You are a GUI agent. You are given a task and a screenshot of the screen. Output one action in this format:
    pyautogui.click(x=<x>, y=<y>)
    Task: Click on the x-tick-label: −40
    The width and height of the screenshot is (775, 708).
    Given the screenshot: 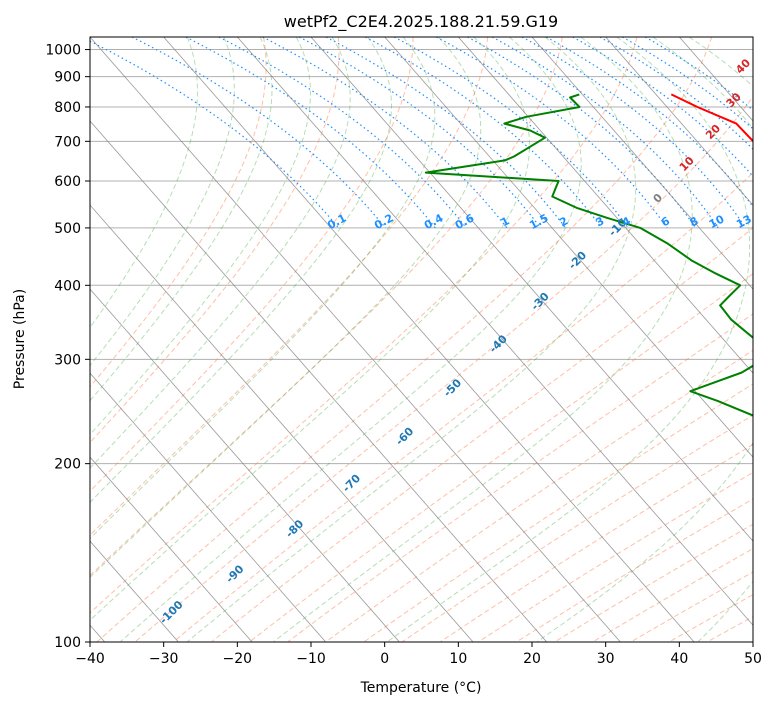 What is the action you would take?
    pyautogui.click(x=90, y=659)
    